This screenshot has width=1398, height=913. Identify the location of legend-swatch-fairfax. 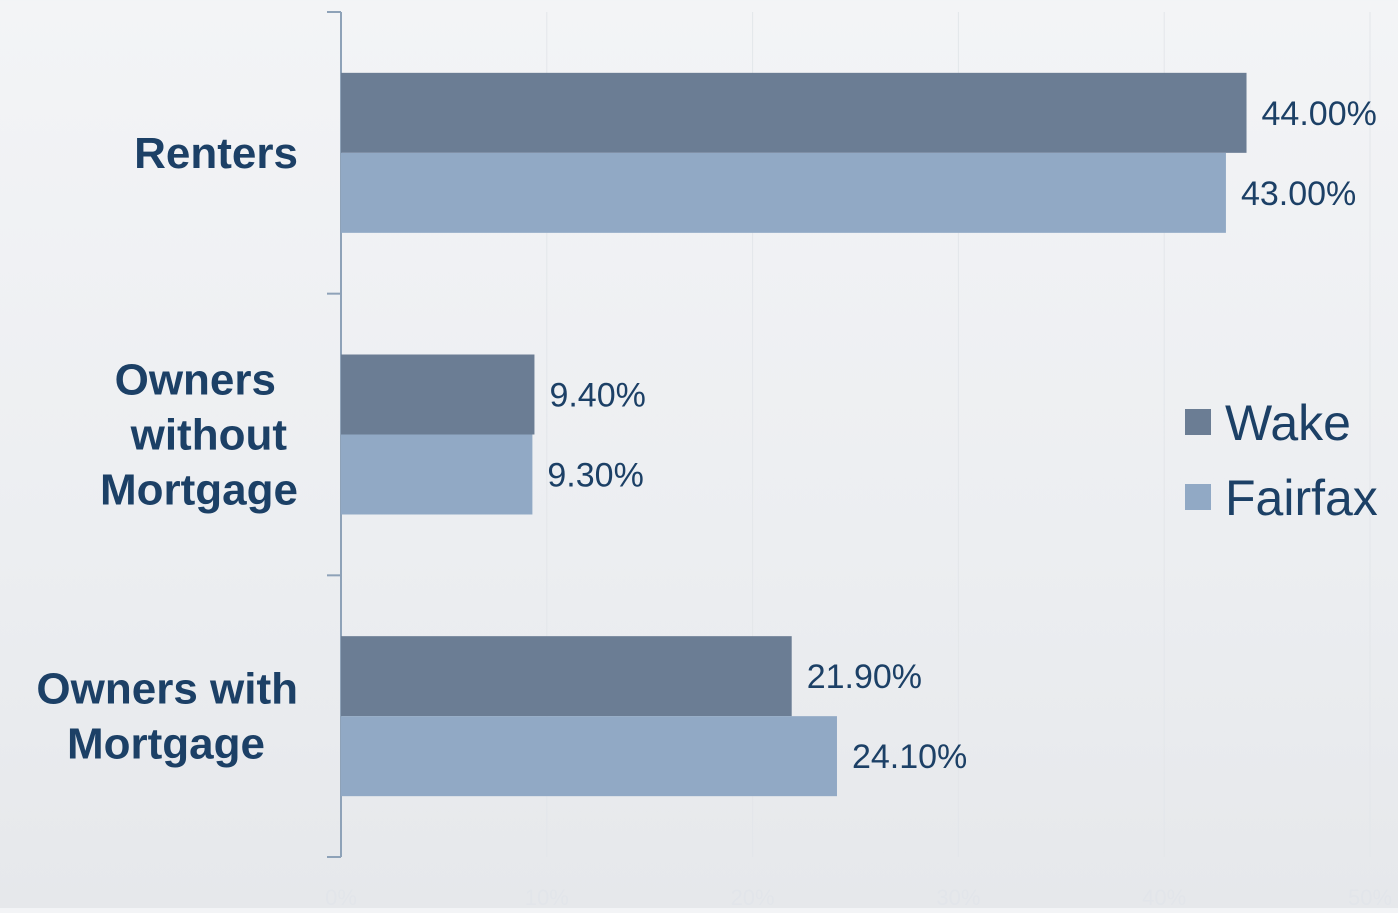
(1198, 497).